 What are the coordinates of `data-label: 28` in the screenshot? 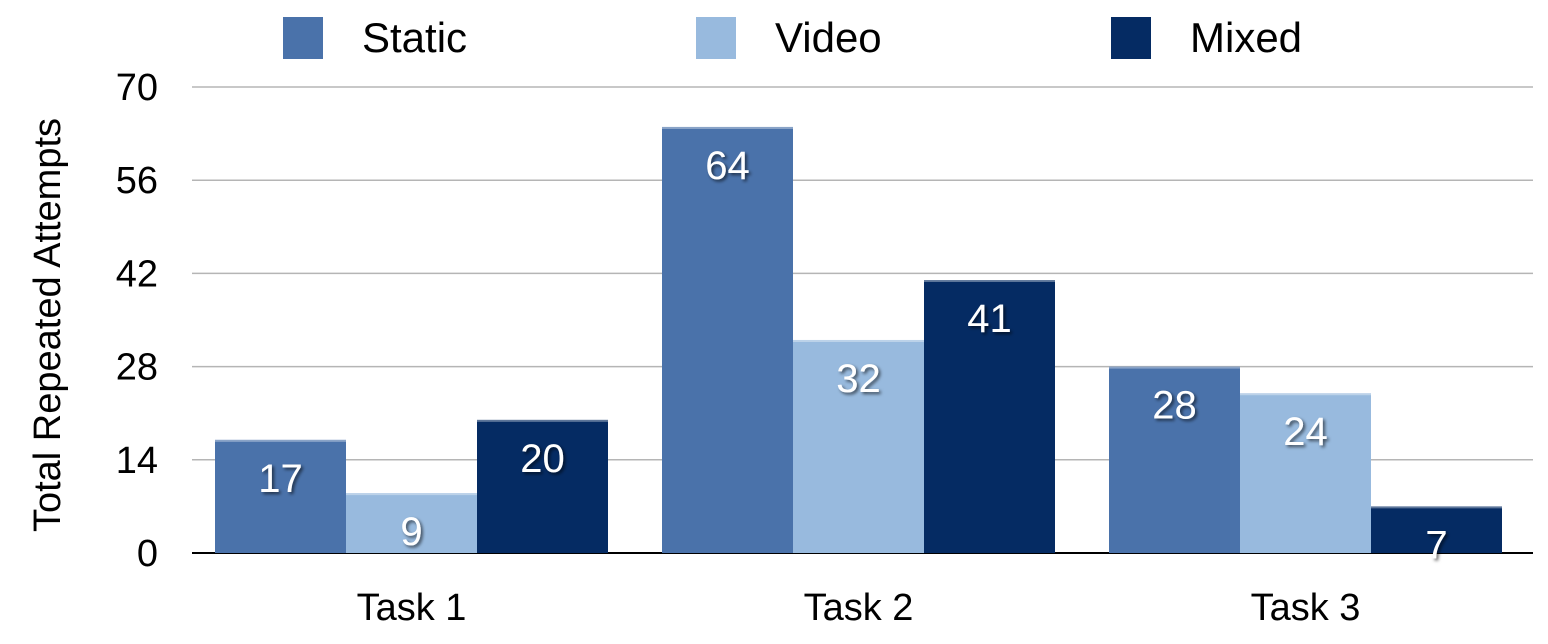 It's located at (1174, 406).